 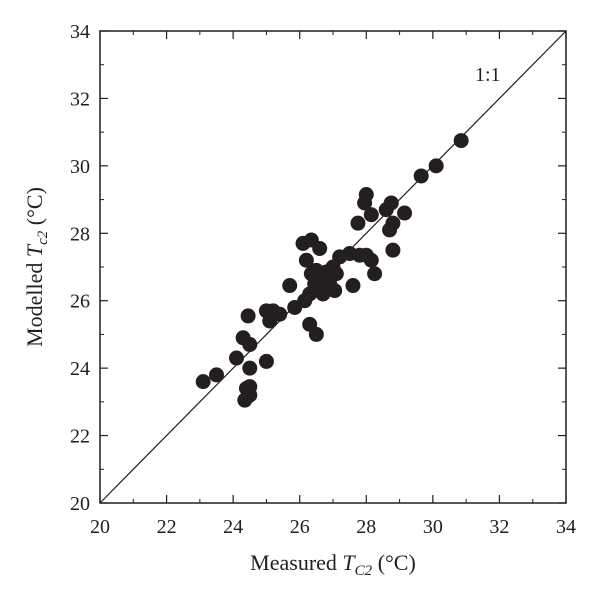 What do you see at coordinates (366, 527) in the screenshot?
I see `x-tick-label: 28` at bounding box center [366, 527].